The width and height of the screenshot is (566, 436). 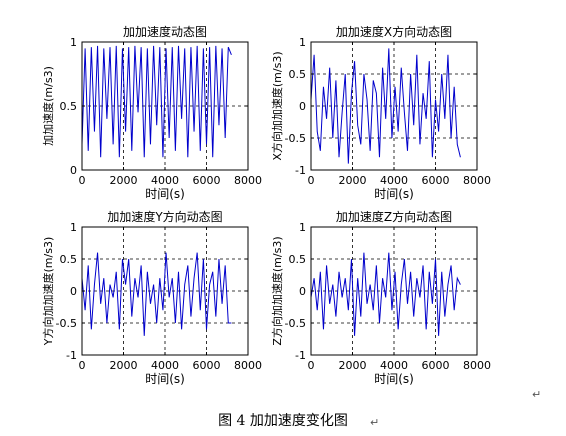 What do you see at coordinates (394, 31) in the screenshot?
I see `chart-title: 加加速度X方向动态图` at bounding box center [394, 31].